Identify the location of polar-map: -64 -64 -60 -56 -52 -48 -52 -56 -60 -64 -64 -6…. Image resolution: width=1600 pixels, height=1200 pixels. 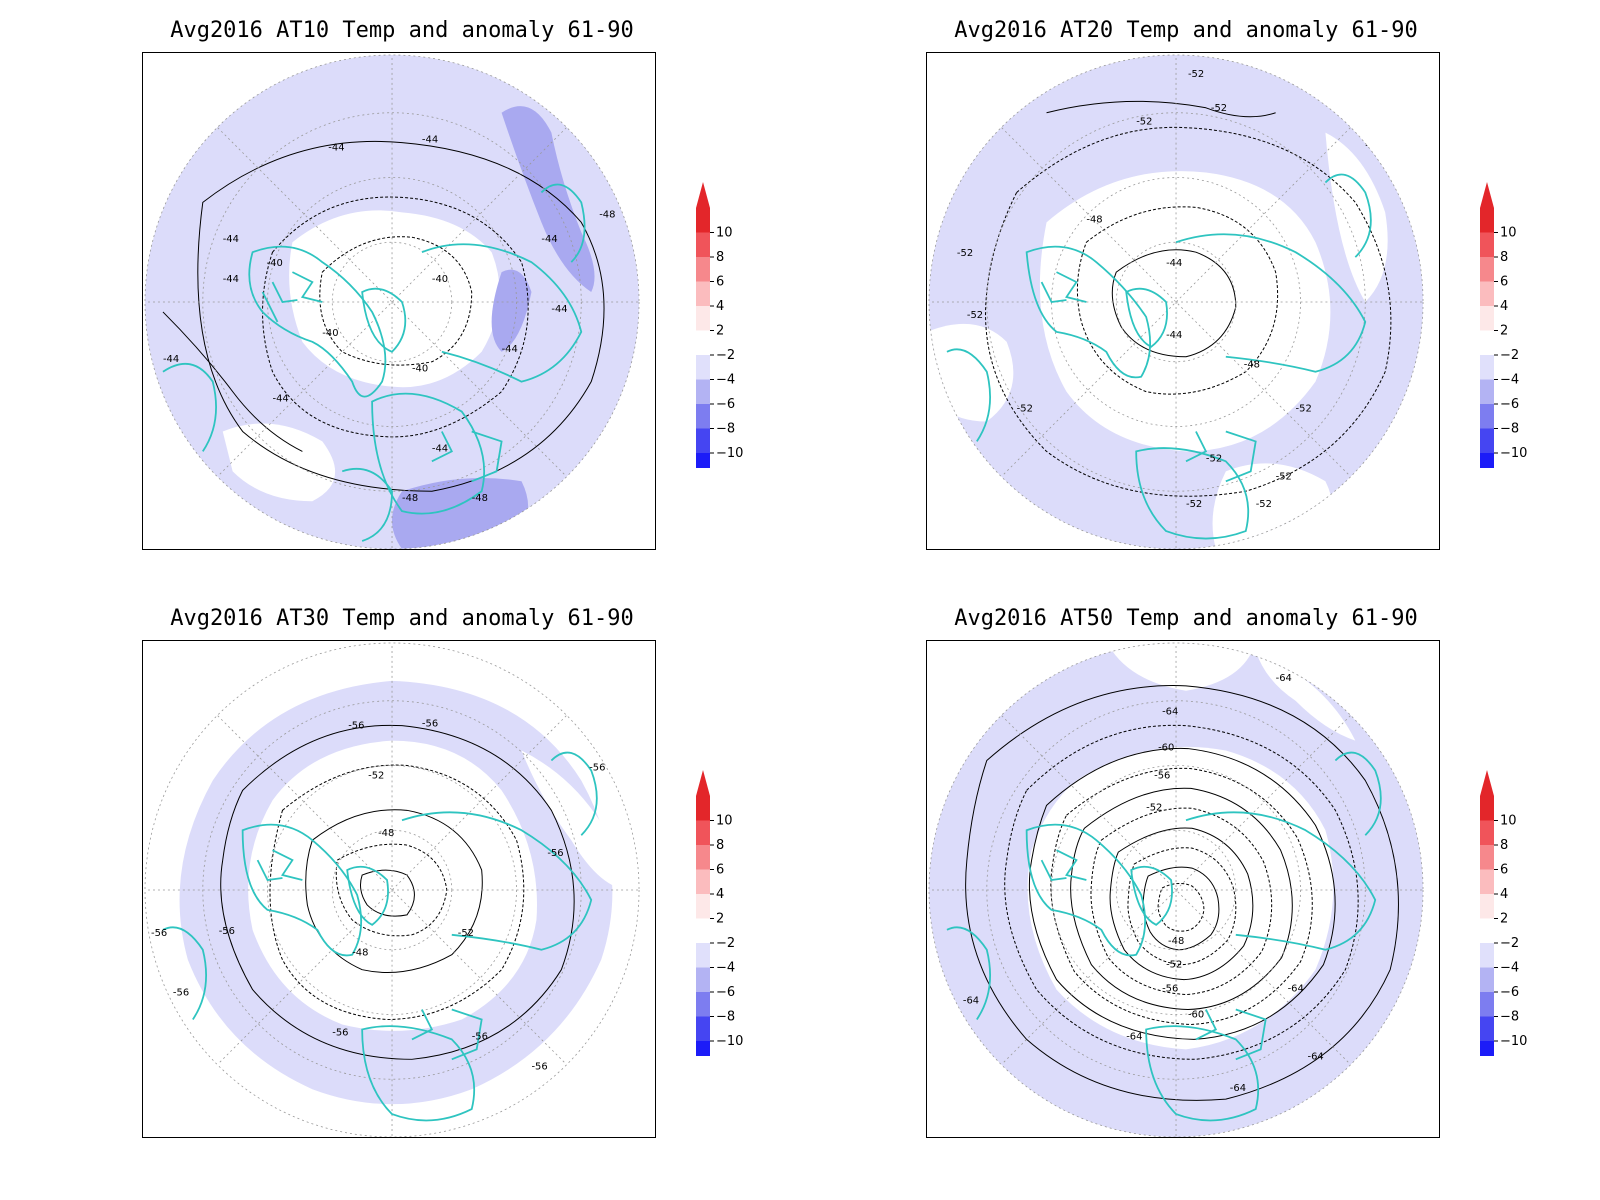
(1183, 889).